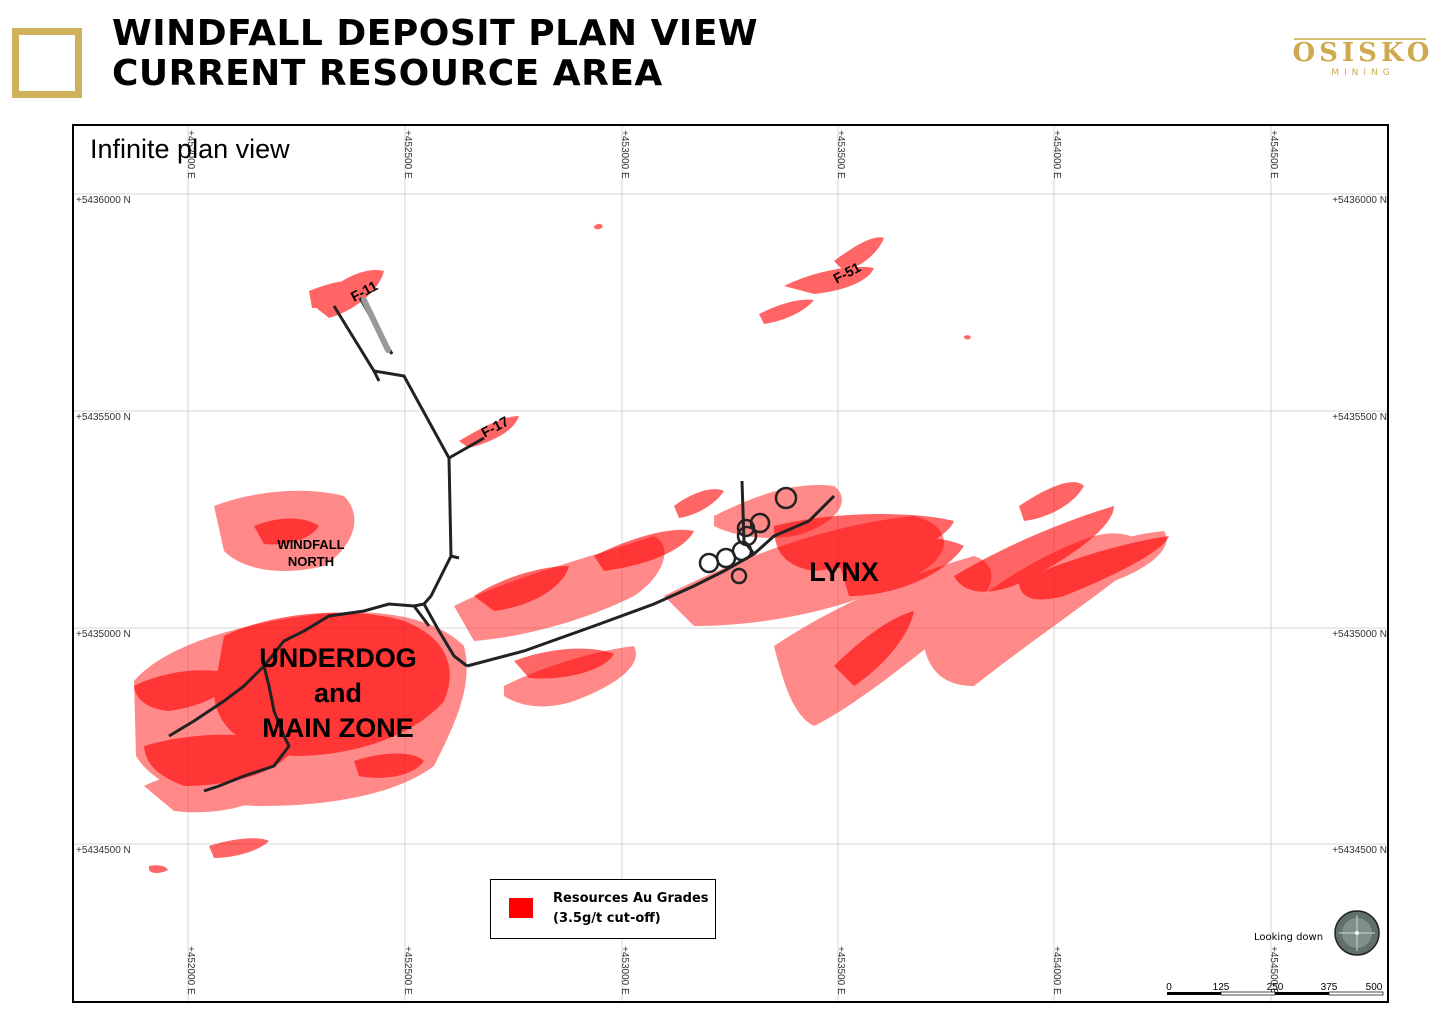 The height and width of the screenshot is (1014, 1430). I want to click on scale-label-125: 125, so click(1221, 987).